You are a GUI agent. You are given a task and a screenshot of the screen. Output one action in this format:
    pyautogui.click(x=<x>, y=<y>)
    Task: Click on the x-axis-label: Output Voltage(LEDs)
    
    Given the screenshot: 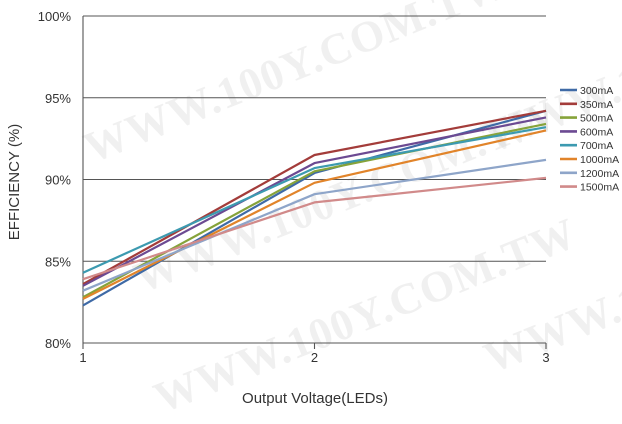 What is the action you would take?
    pyautogui.click(x=315, y=398)
    